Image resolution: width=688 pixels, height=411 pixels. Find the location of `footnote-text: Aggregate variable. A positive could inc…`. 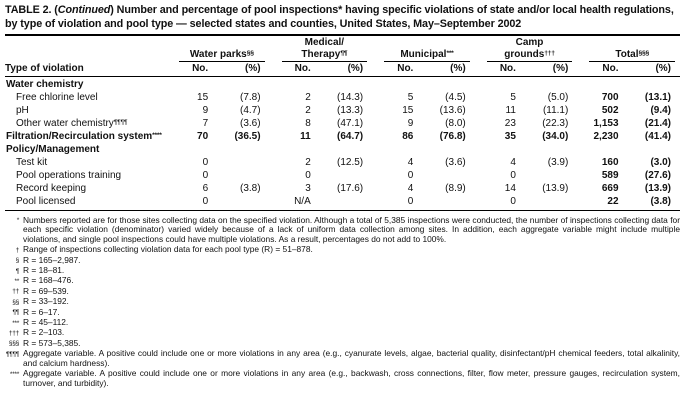

footnote-text: Aggregate variable. A positive could inc… is located at coordinates (351, 378).